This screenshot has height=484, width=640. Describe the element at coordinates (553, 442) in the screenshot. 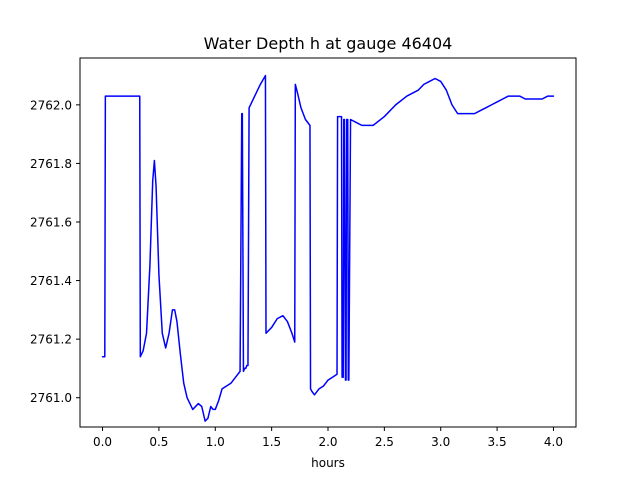

I see `x-tick-label: 4.0` at that location.